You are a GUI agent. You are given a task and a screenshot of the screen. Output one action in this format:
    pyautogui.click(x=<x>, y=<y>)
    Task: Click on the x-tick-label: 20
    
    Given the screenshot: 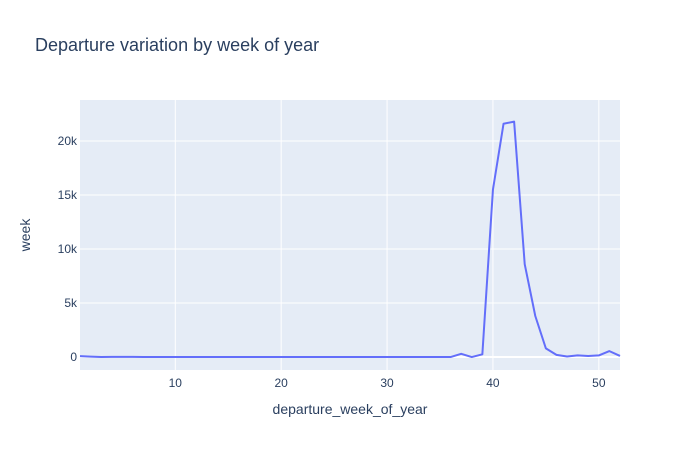 What is the action you would take?
    pyautogui.click(x=281, y=383)
    